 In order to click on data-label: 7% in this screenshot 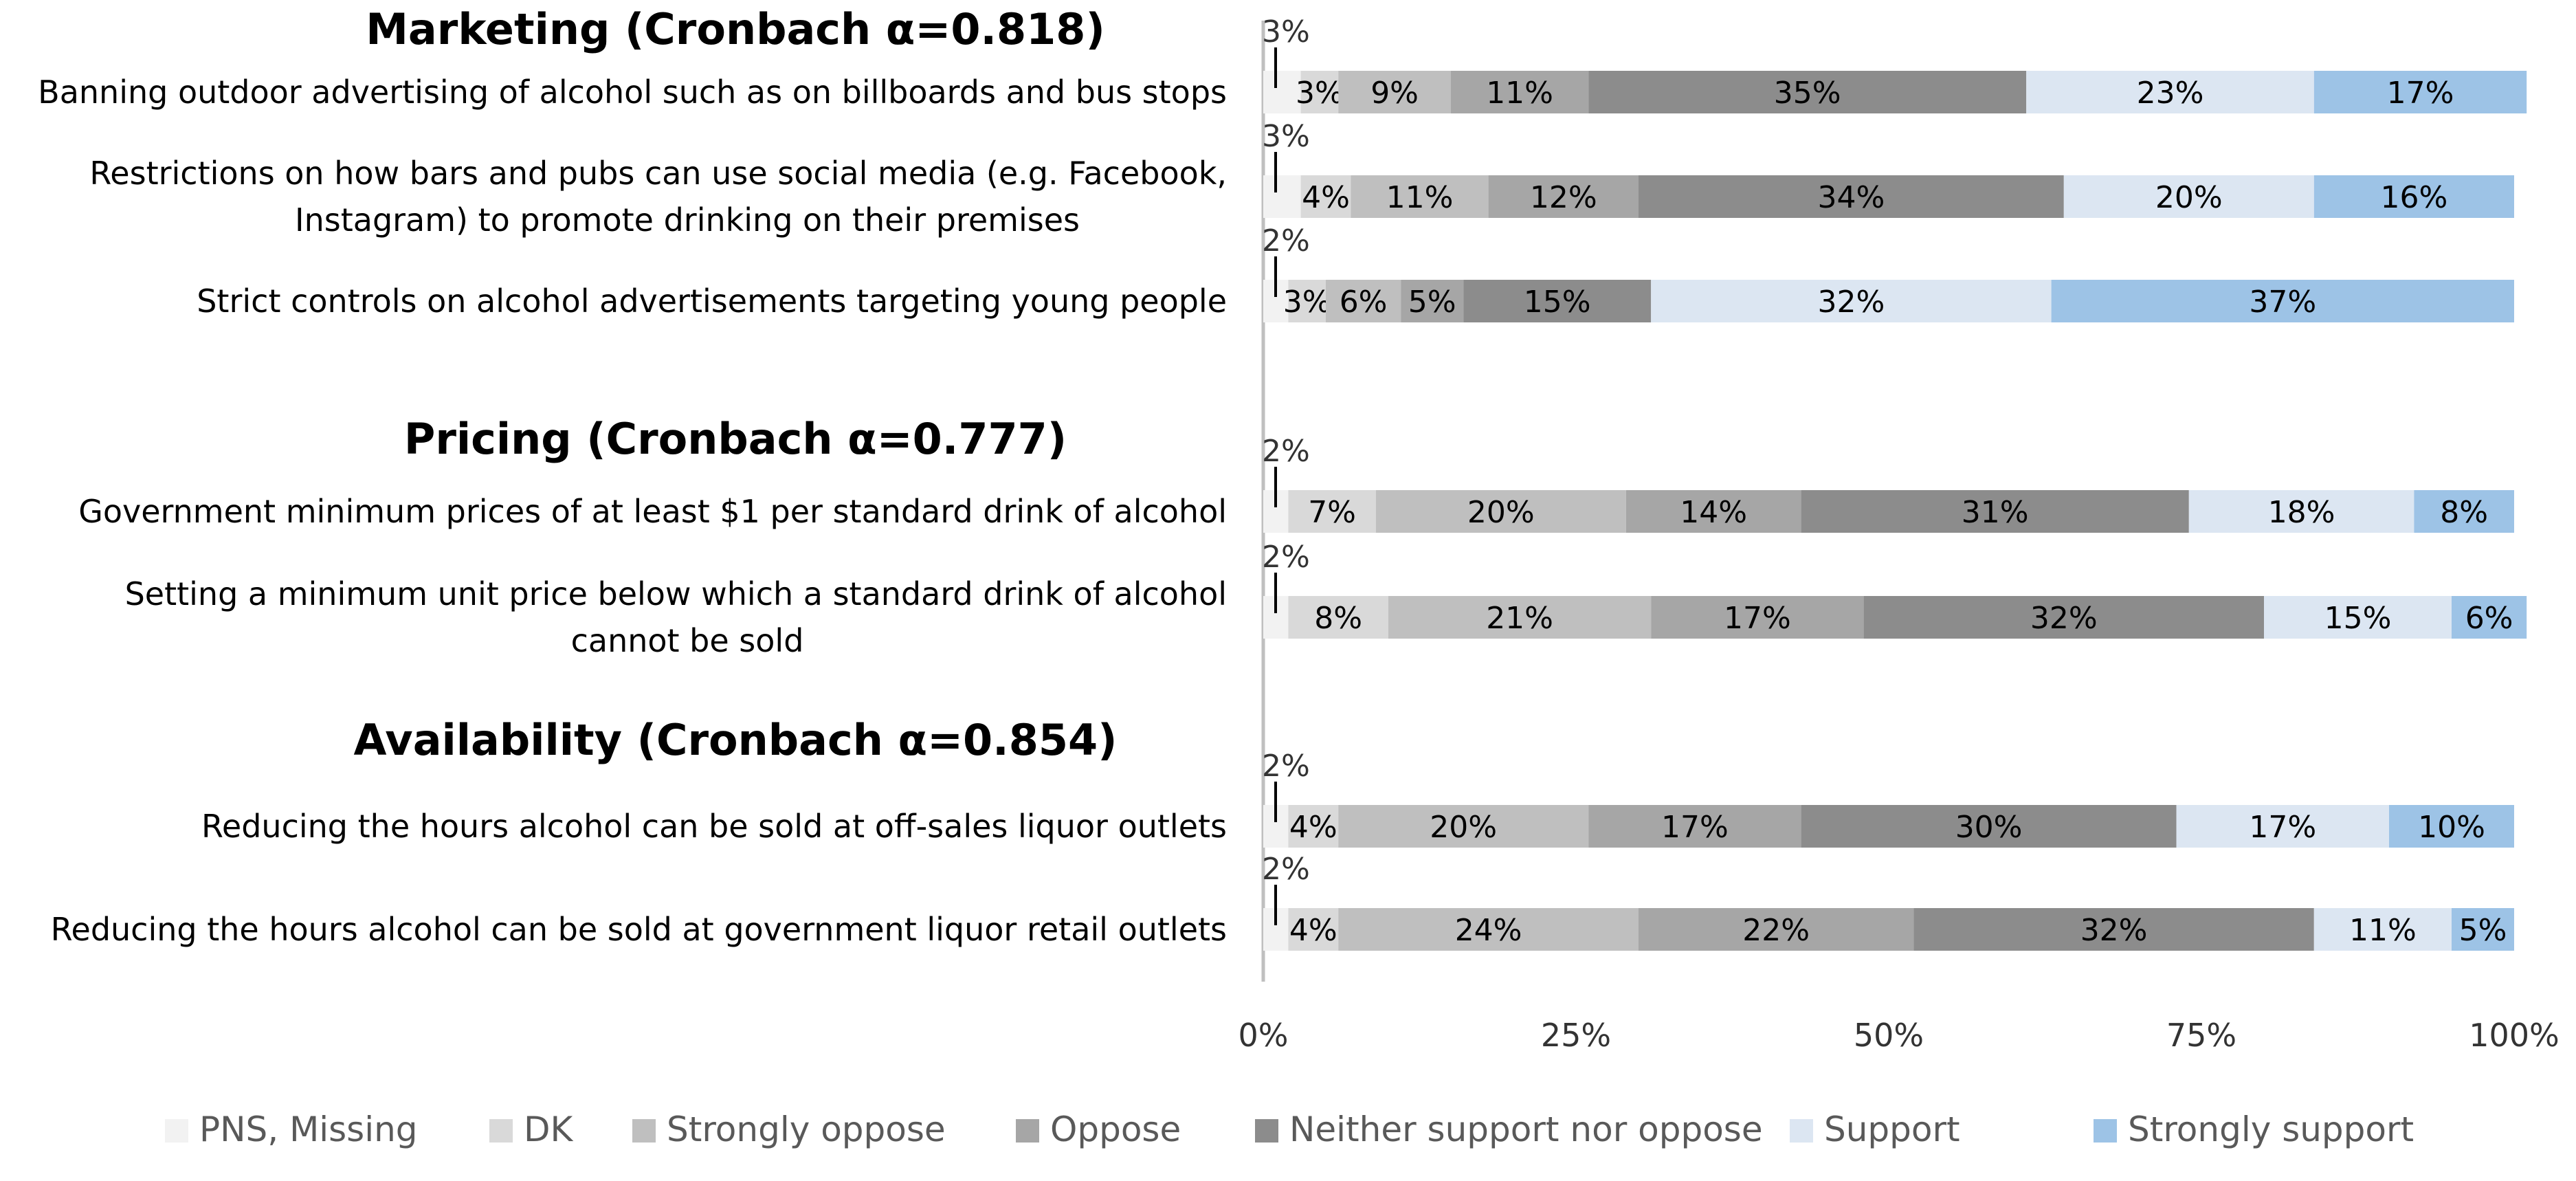, I will do `click(1332, 512)`.